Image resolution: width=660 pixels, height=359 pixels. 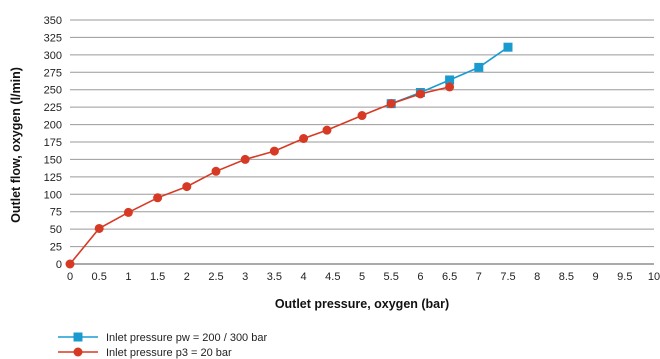 I want to click on x-axis-title: Outlet pressure, oxygen (bar), so click(x=362, y=304).